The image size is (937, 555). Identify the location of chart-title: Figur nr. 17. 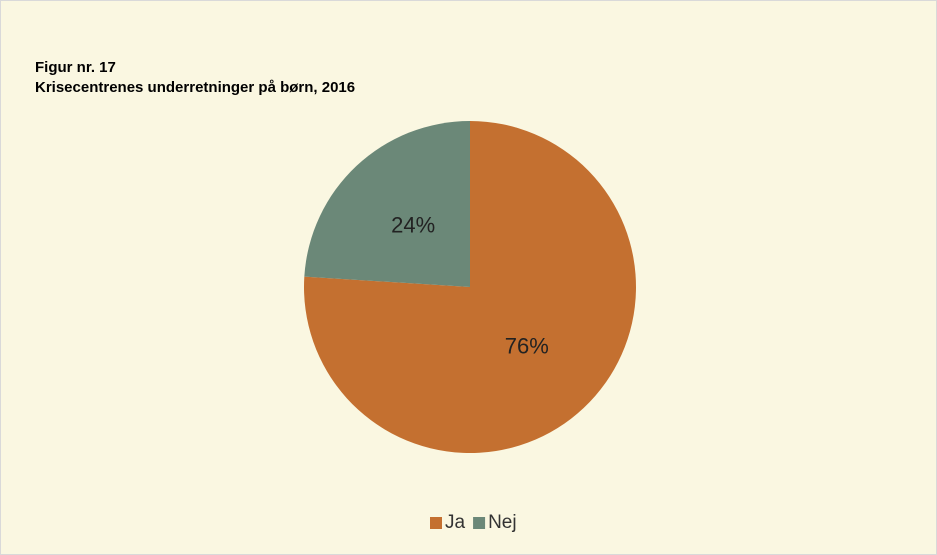
(75, 67).